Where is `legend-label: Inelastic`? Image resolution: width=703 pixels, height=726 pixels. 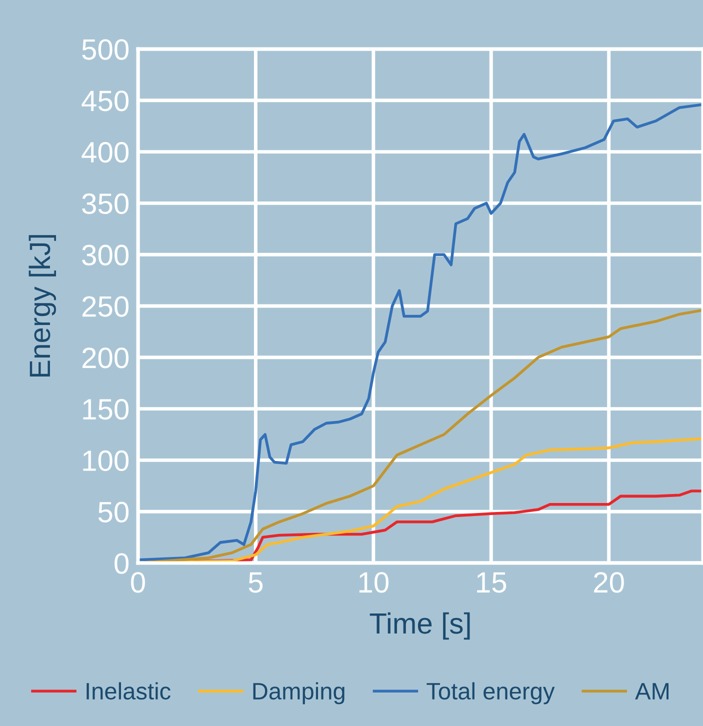
legend-label: Inelastic is located at coordinates (128, 691).